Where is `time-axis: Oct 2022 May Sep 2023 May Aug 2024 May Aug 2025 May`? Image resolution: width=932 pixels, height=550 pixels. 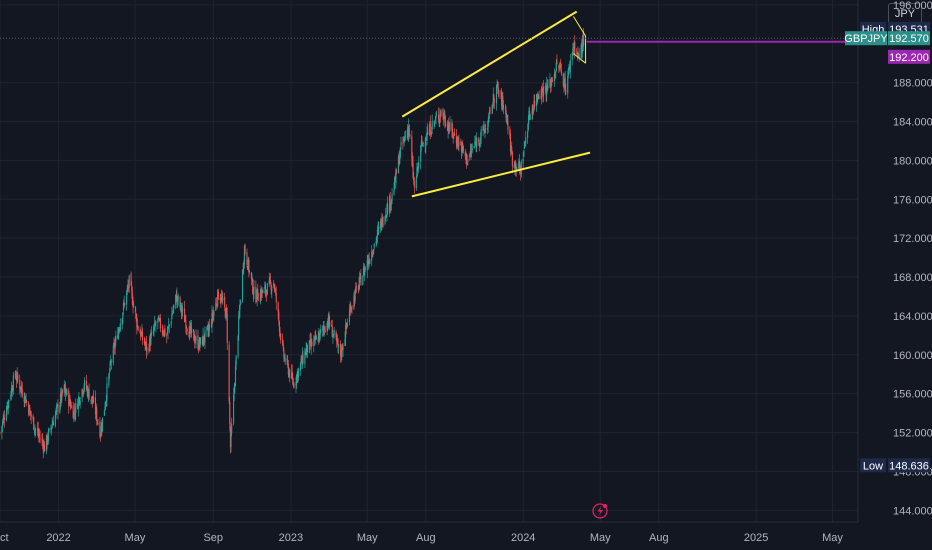 time-axis: Oct 2022 May Sep 2023 May Aug 2024 May Aug 2025 May is located at coordinates (421, 538).